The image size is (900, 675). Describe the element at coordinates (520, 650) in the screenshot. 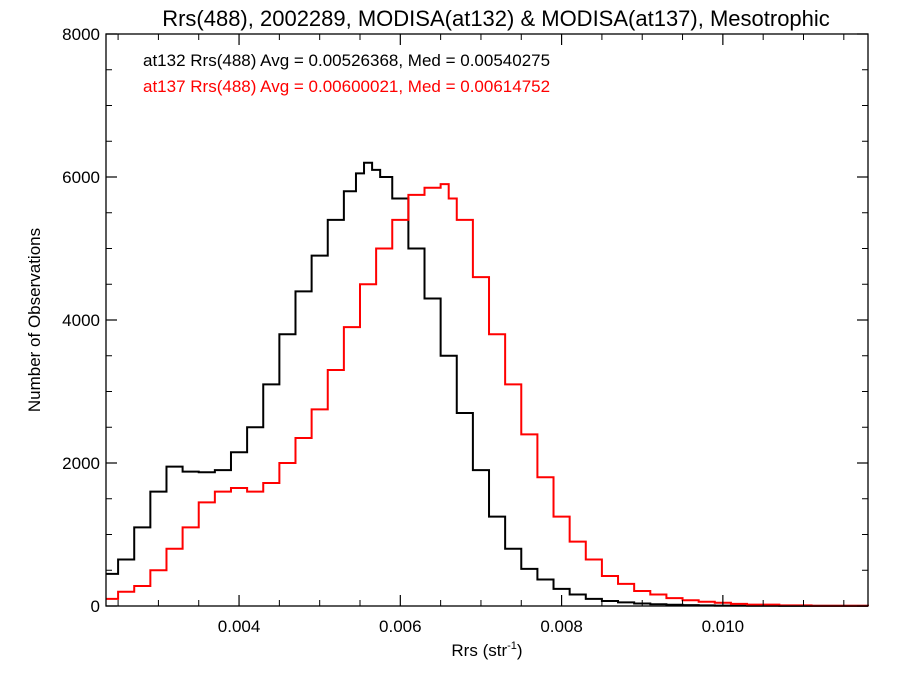

I see `x-axis-title-close: )` at that location.